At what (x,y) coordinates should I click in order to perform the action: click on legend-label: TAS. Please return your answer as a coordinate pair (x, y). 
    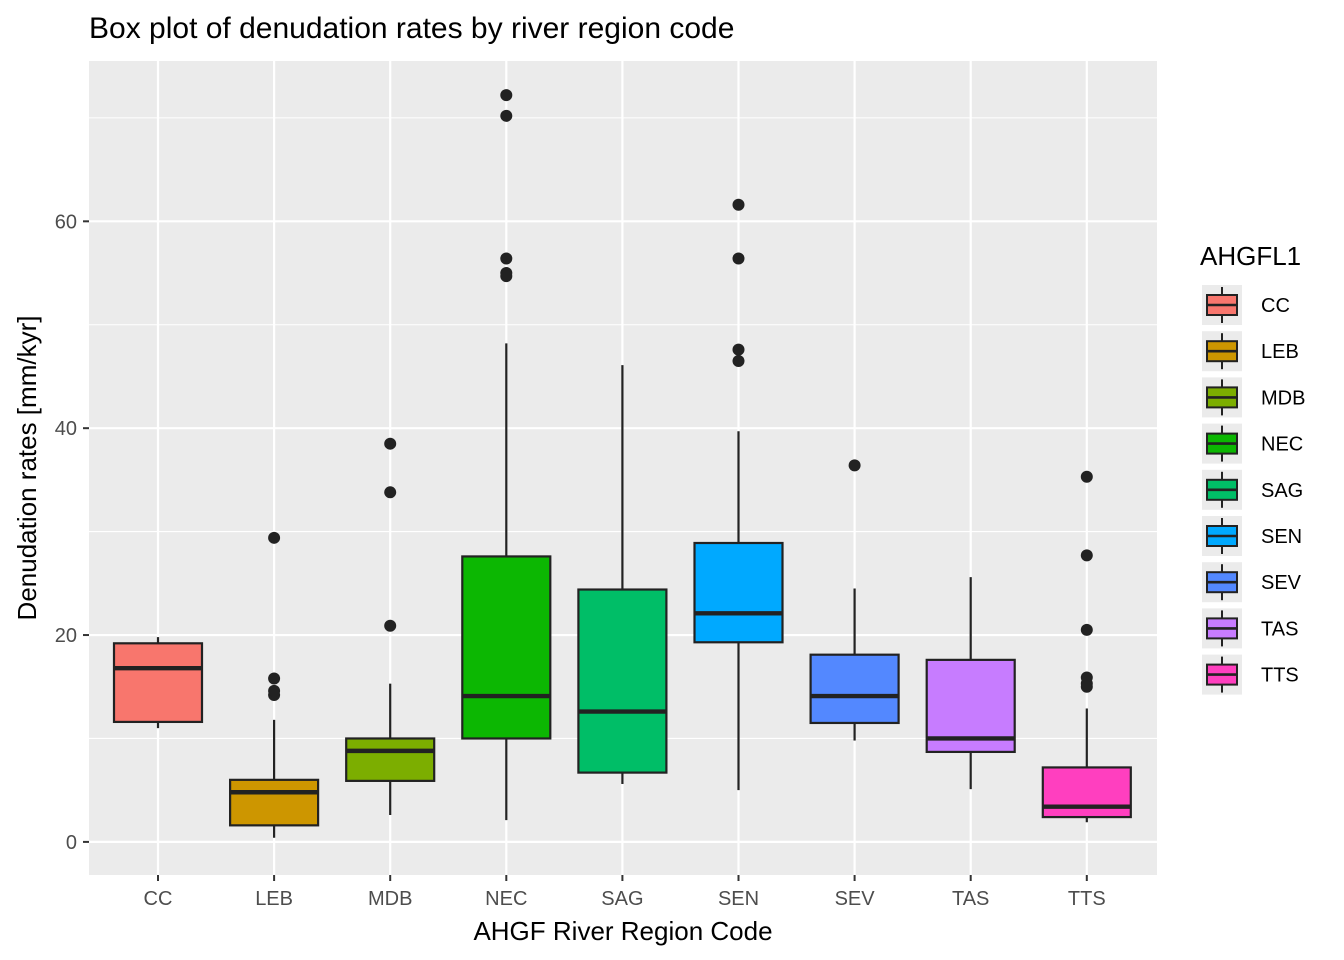
    Looking at the image, I should click on (1279, 629).